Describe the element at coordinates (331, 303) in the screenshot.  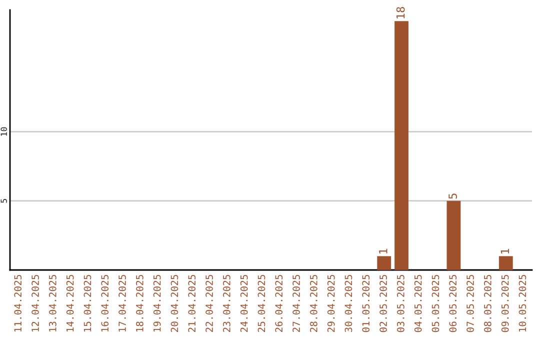
I see `x-tick-label: 29.04.2025` at that location.